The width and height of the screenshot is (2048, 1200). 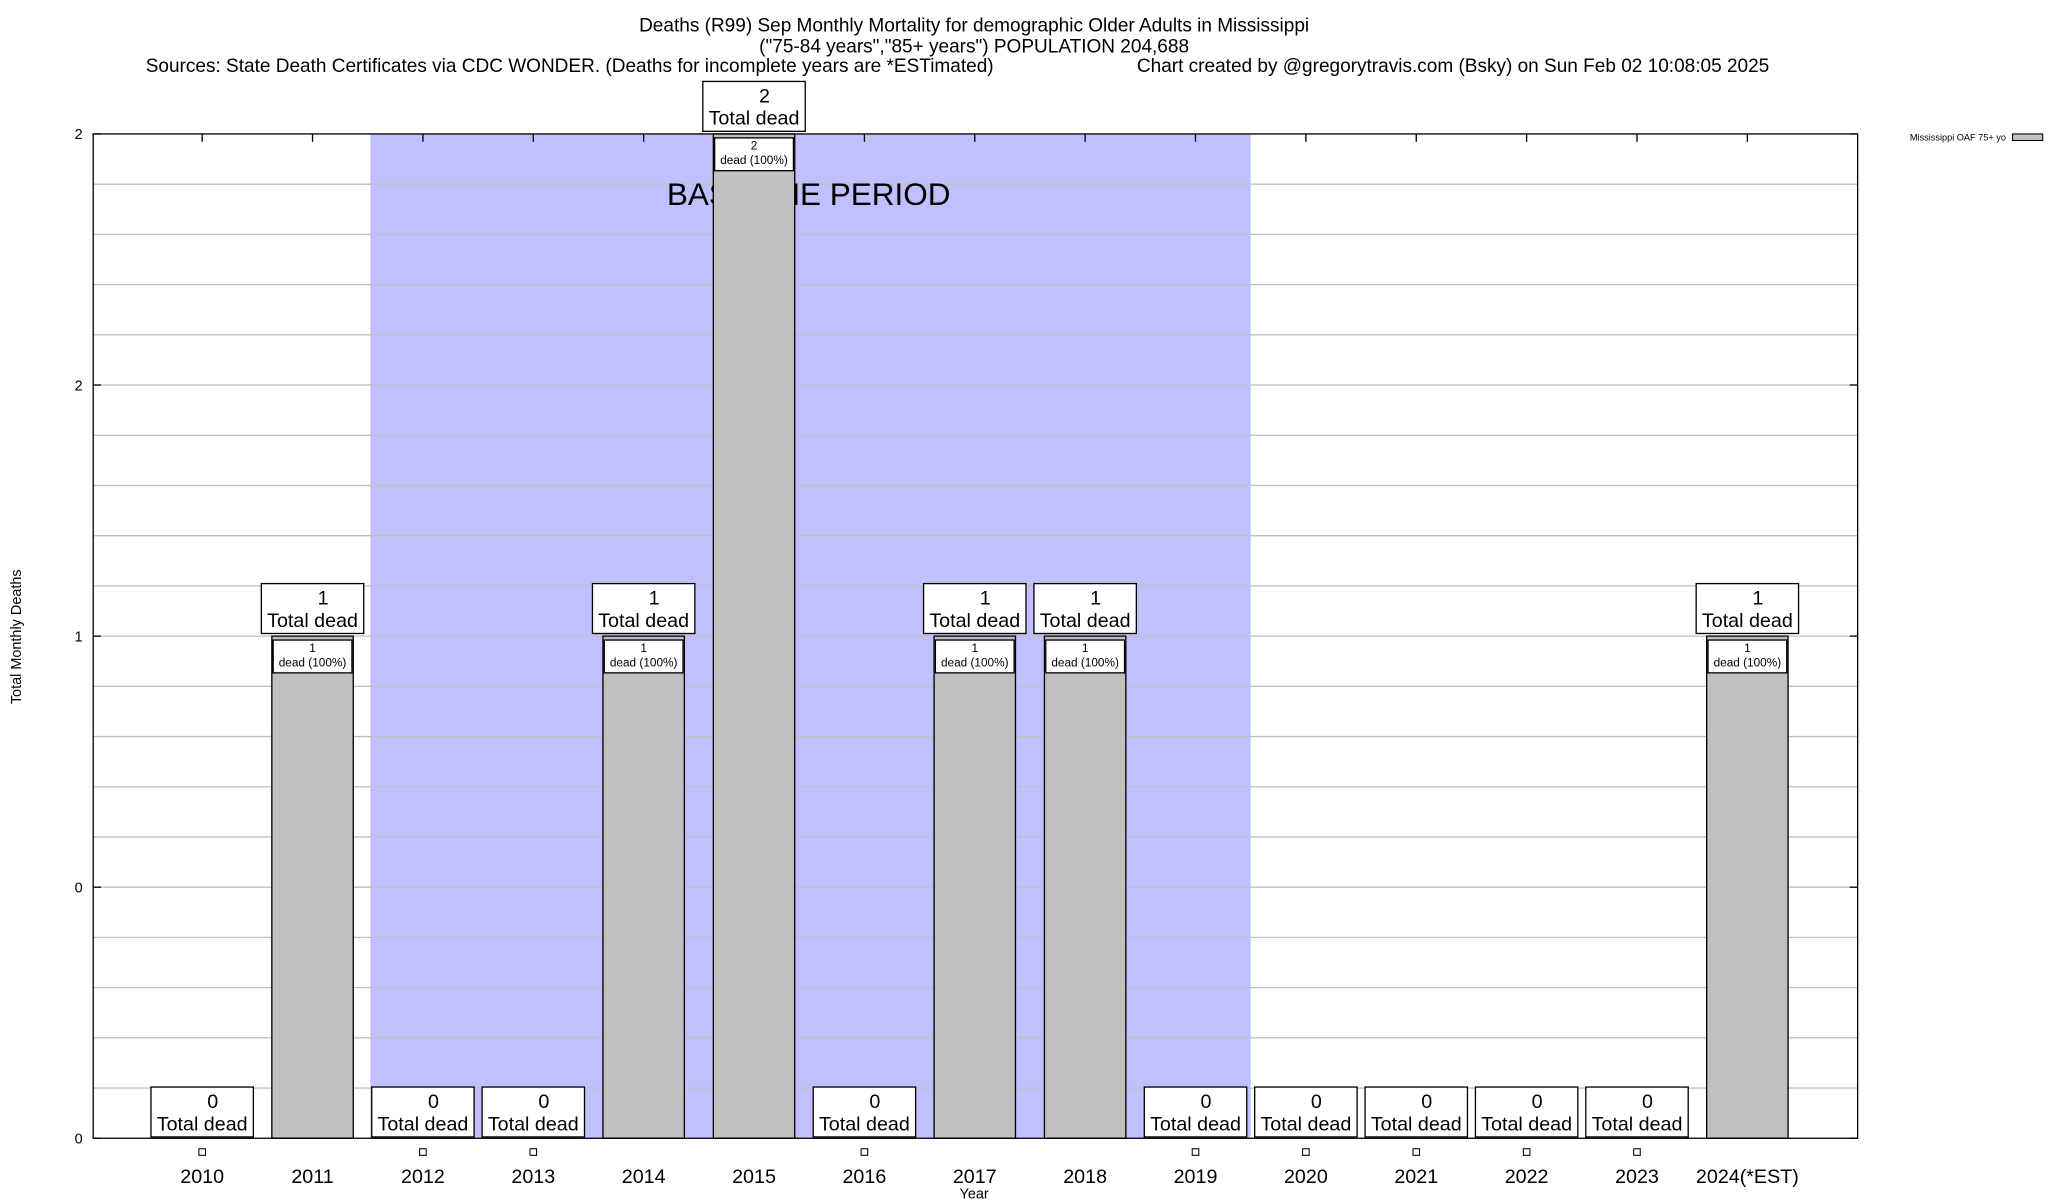 I want to click on x-tick-label: 2013, so click(x=533, y=1177).